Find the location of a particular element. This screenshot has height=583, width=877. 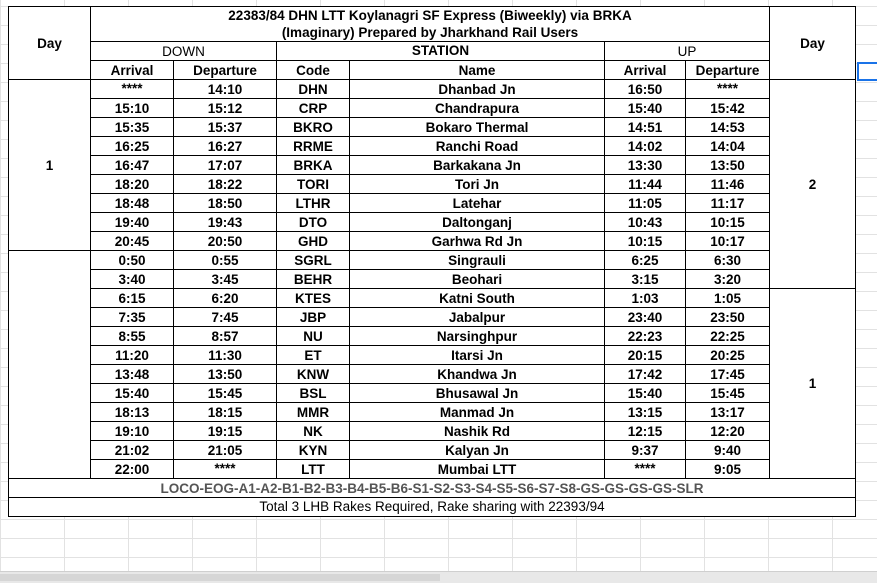

down-label: DOWN is located at coordinates (183, 51).